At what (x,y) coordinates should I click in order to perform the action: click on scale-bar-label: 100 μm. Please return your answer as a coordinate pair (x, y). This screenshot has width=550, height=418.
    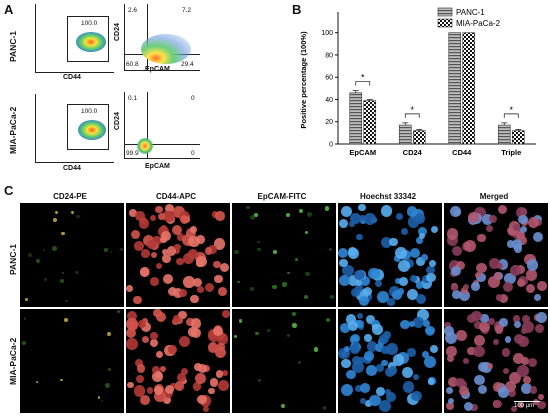
    Looking at the image, I should click on (524, 406).